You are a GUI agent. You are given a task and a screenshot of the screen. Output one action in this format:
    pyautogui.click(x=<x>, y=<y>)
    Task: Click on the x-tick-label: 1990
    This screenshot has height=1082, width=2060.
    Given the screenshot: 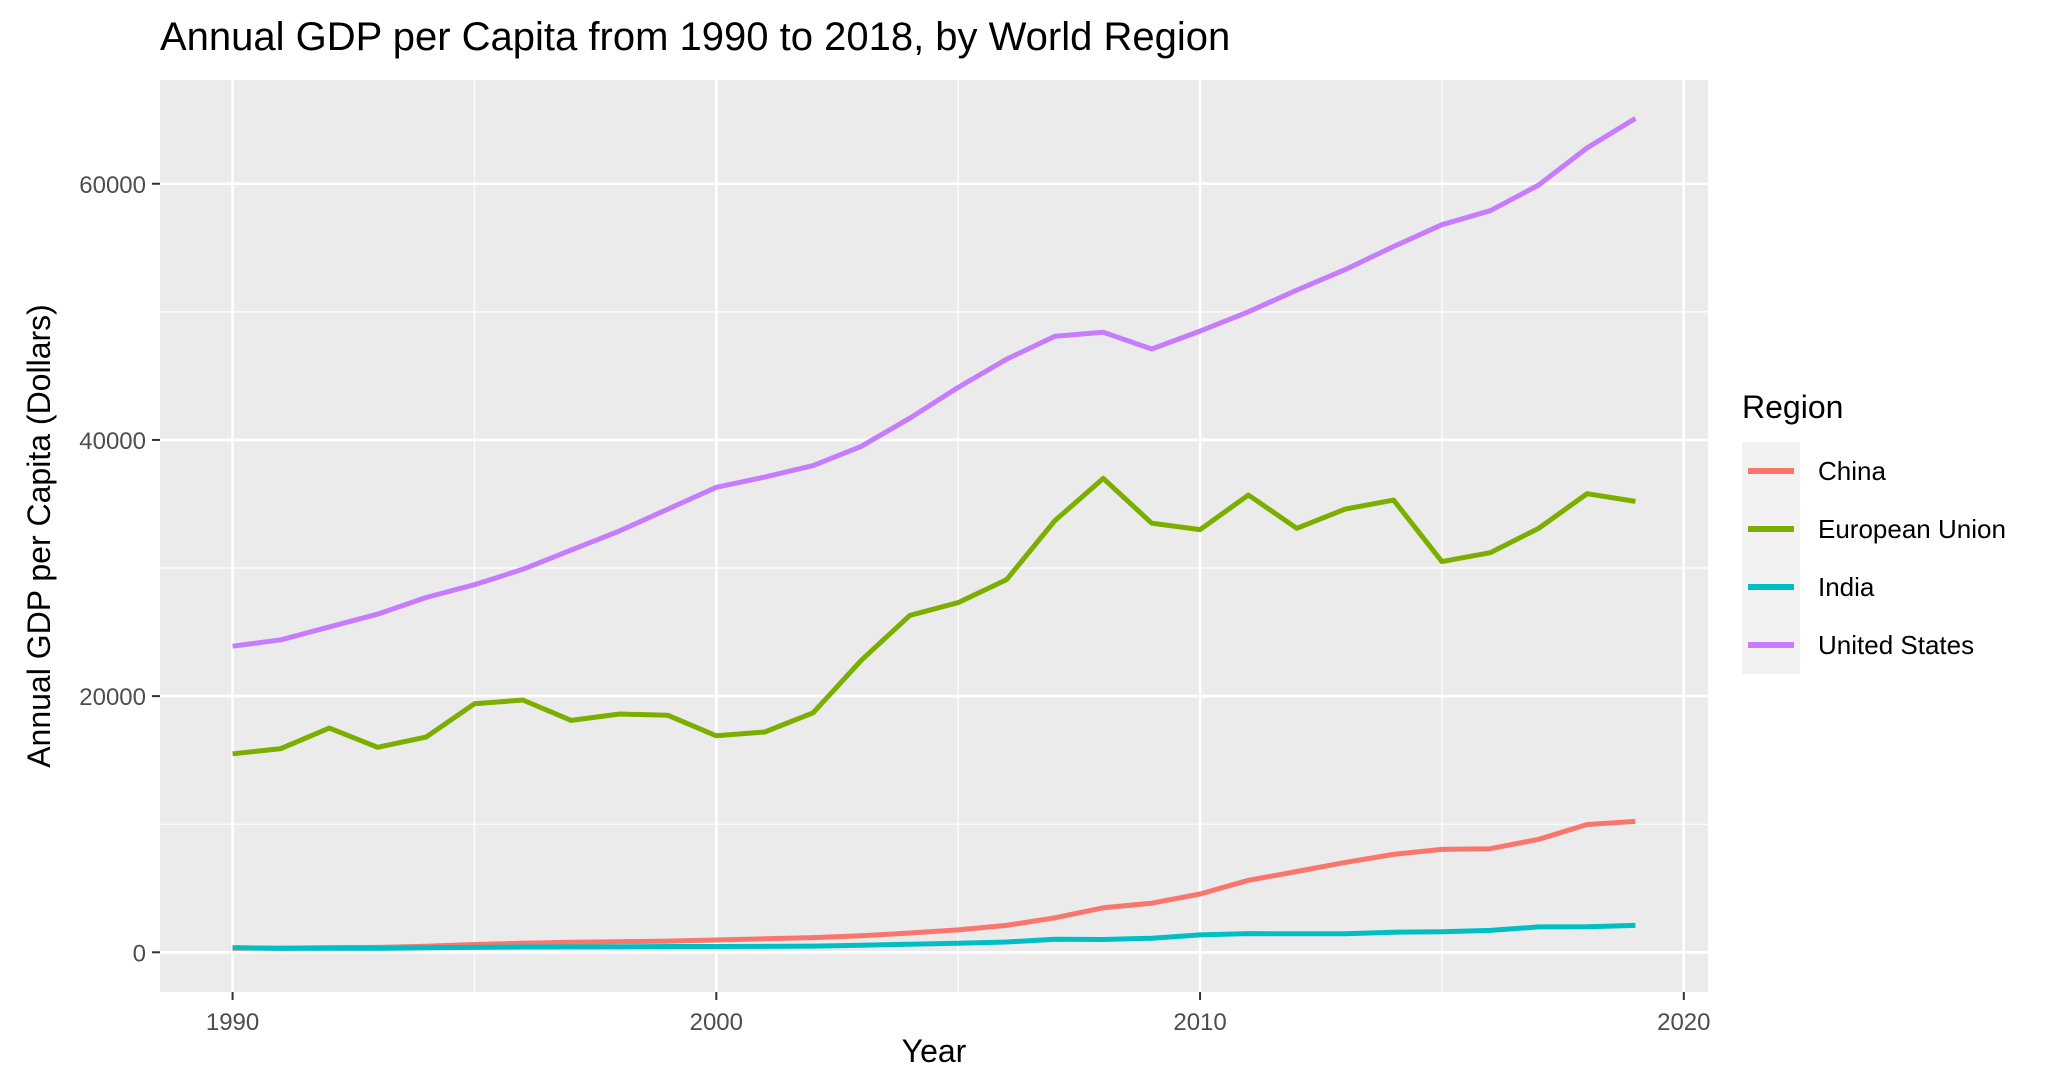 What is the action you would take?
    pyautogui.click(x=232, y=1022)
    